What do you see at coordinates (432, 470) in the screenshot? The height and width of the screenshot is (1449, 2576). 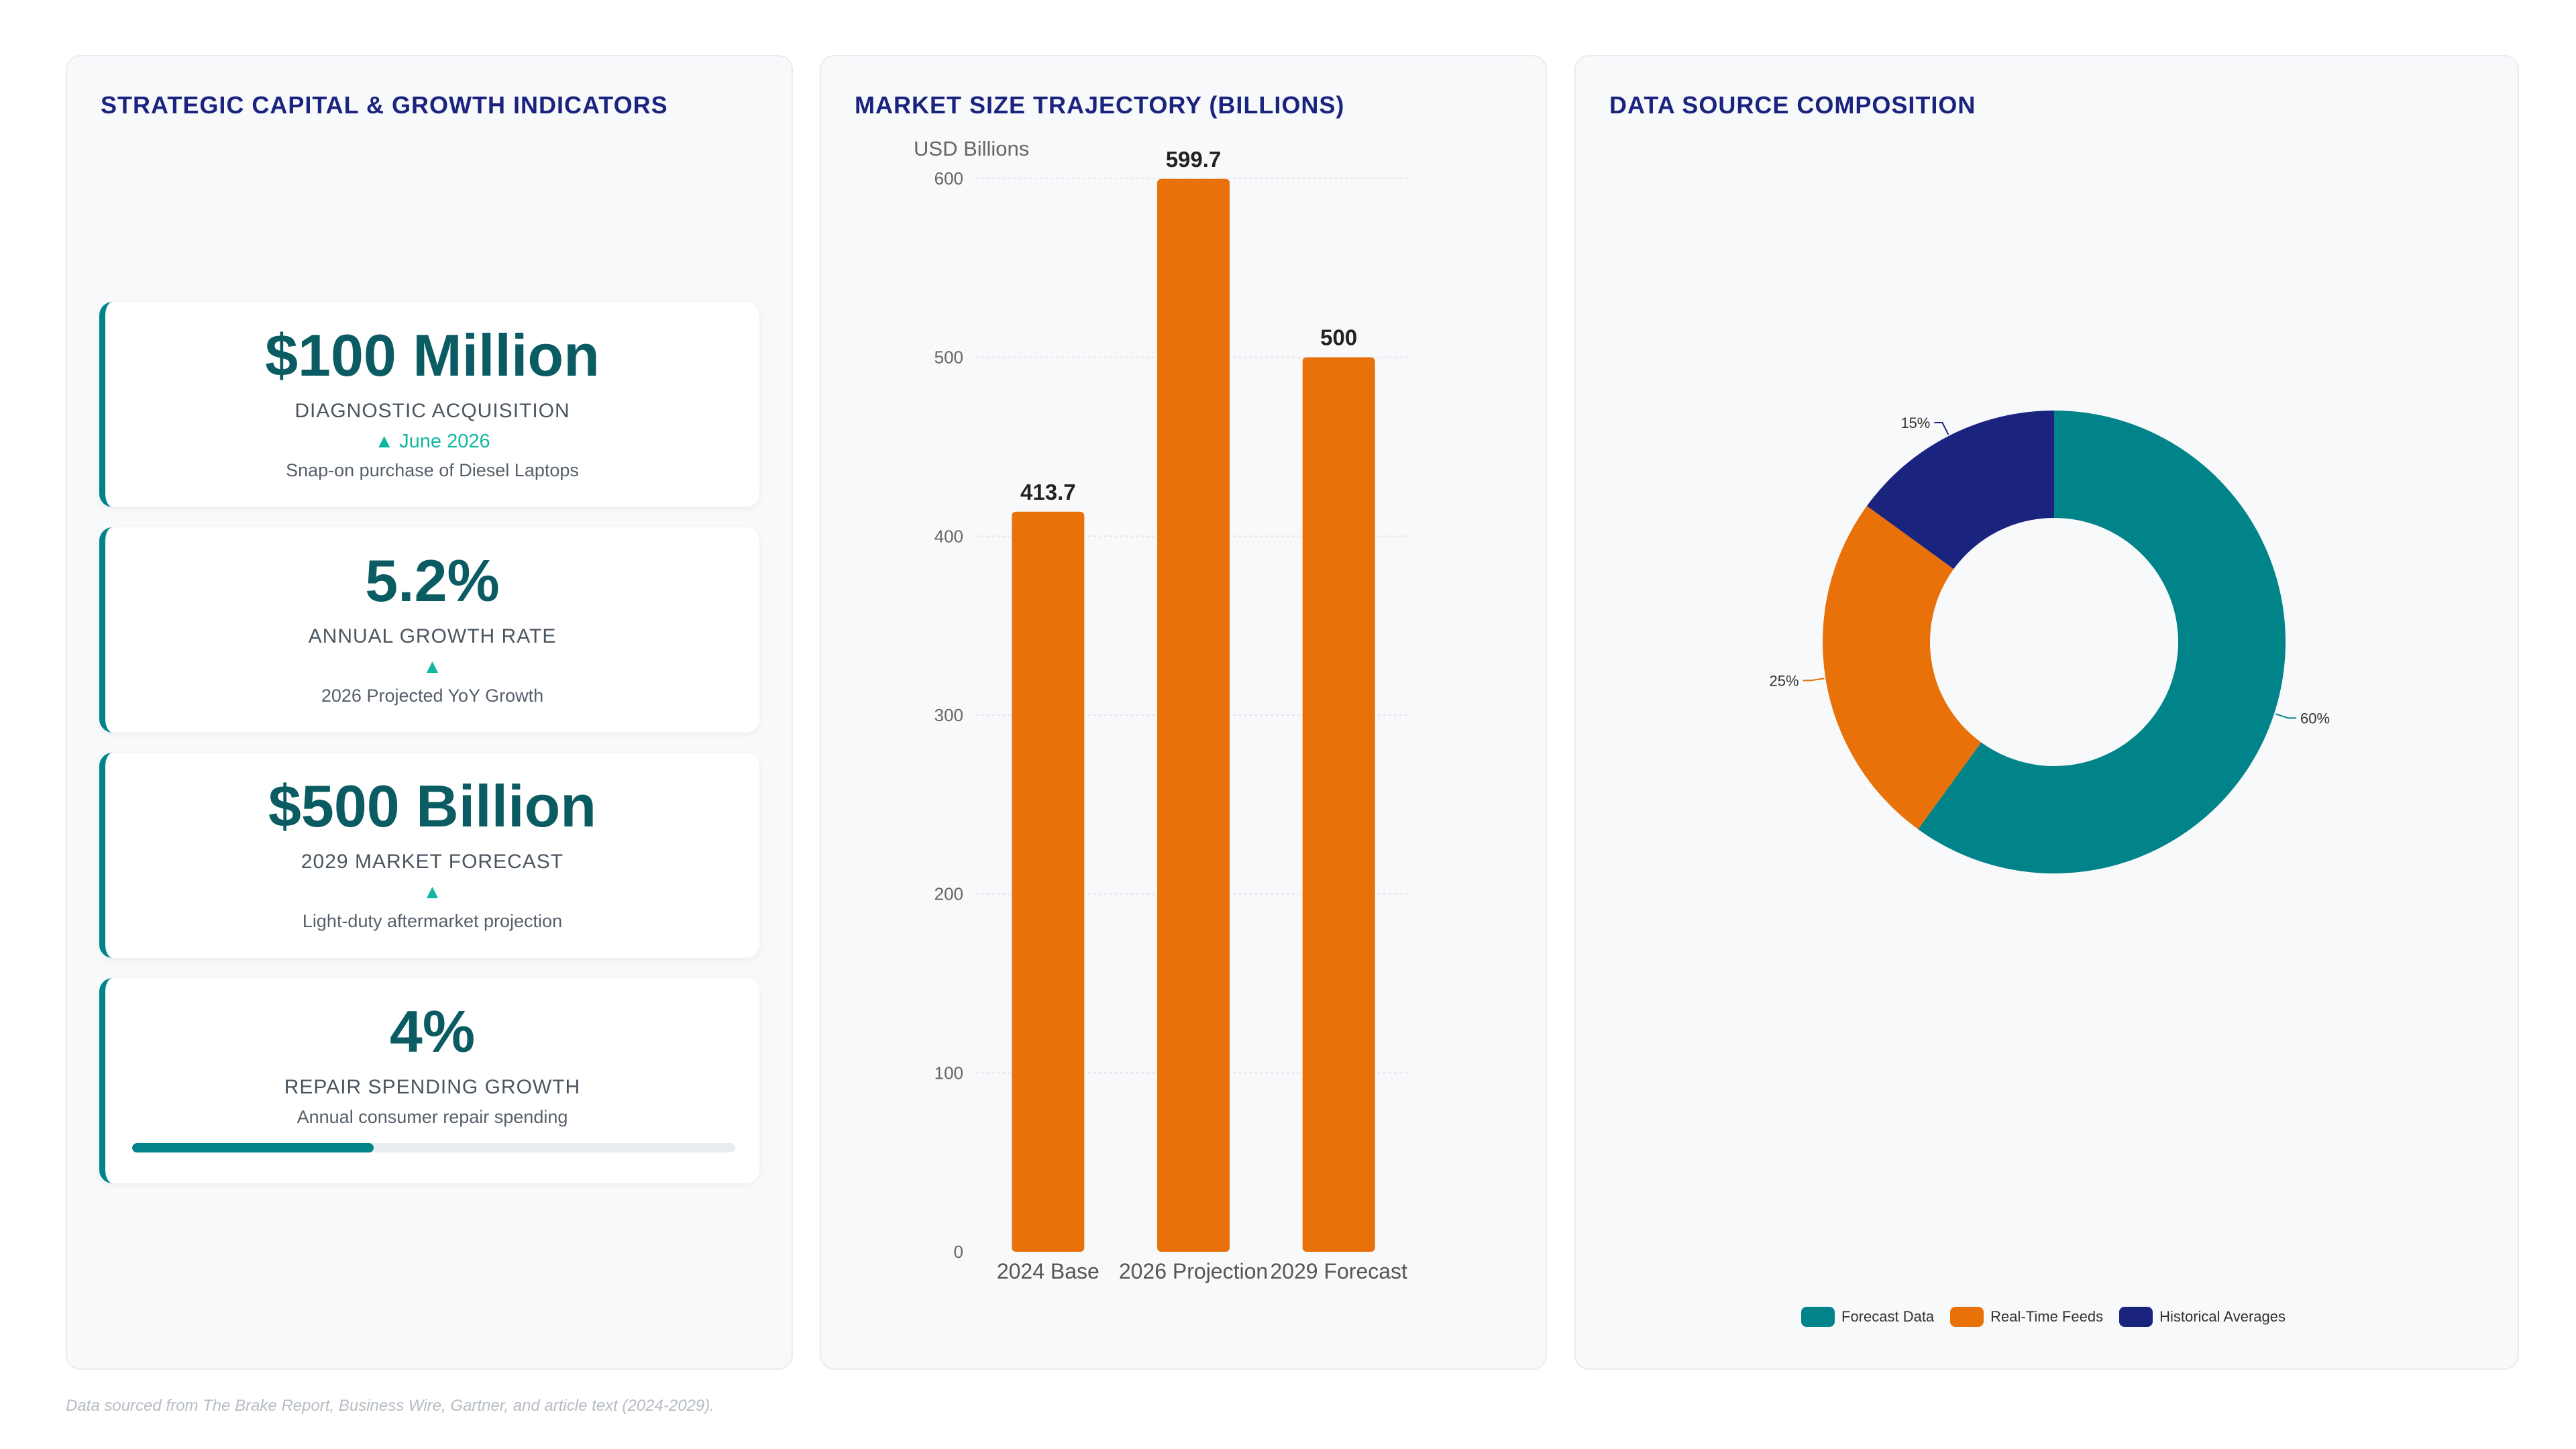 I see `kpi-description: Snap-on purchase of Diesel Laptops` at bounding box center [432, 470].